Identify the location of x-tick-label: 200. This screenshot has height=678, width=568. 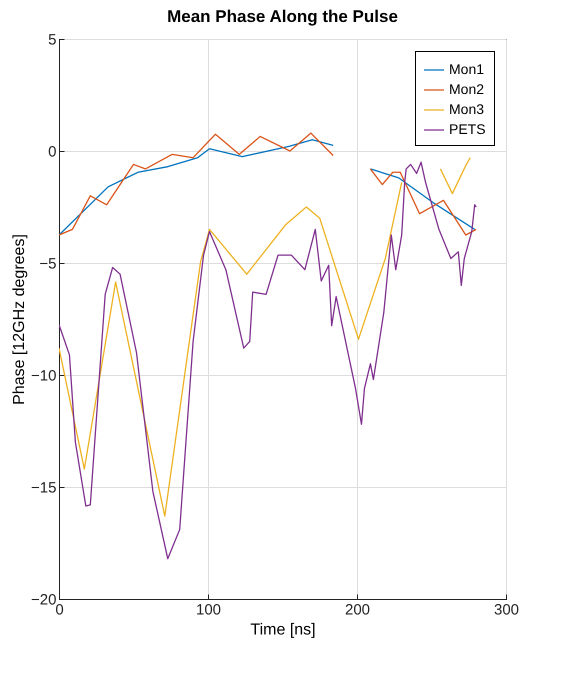
(357, 610).